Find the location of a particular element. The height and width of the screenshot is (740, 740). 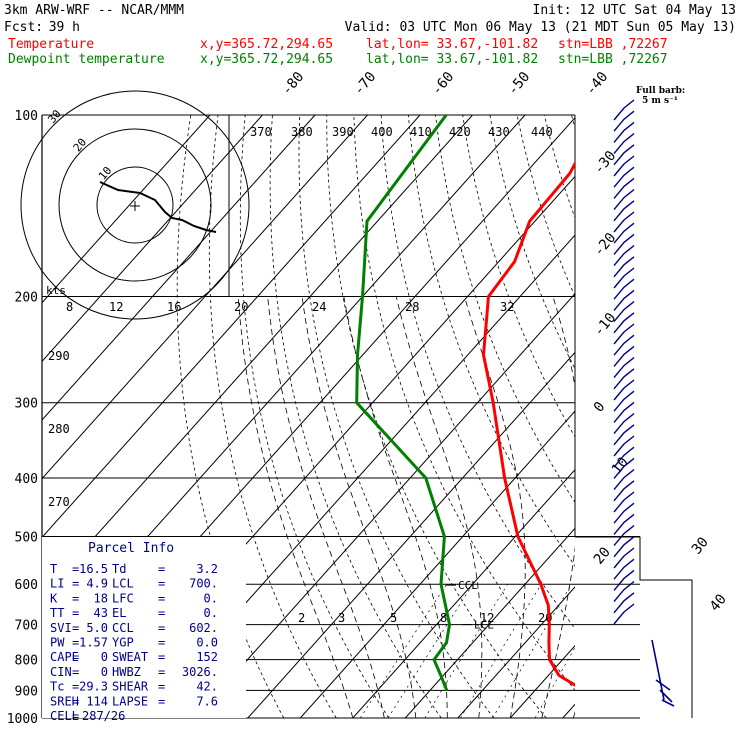

parcel-info-cell: 602. is located at coordinates (203, 628).